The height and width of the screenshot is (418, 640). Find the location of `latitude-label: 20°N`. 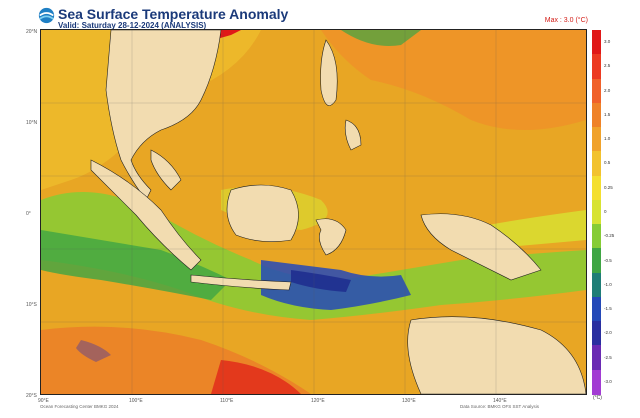

latitude-label: 20°N is located at coordinates (32, 32).